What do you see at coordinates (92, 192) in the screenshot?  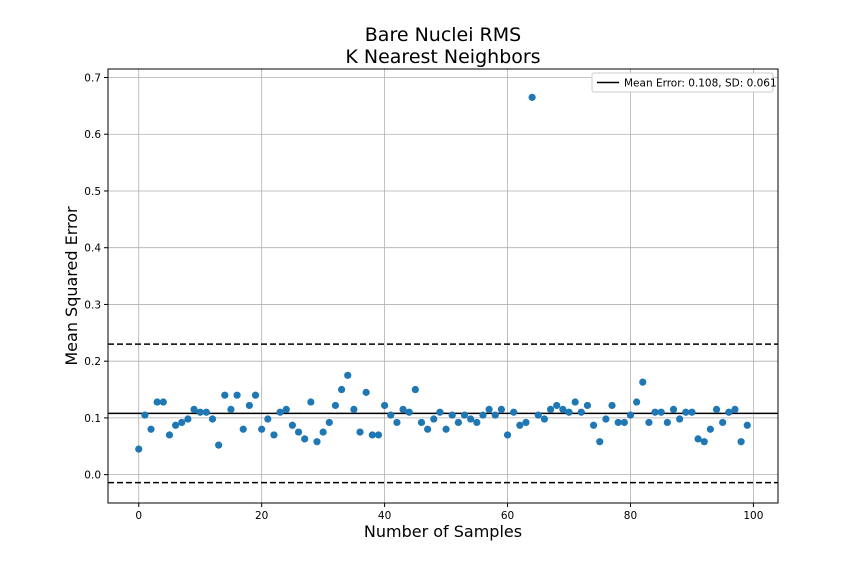 I see `y-tick-label: 0.5` at bounding box center [92, 192].